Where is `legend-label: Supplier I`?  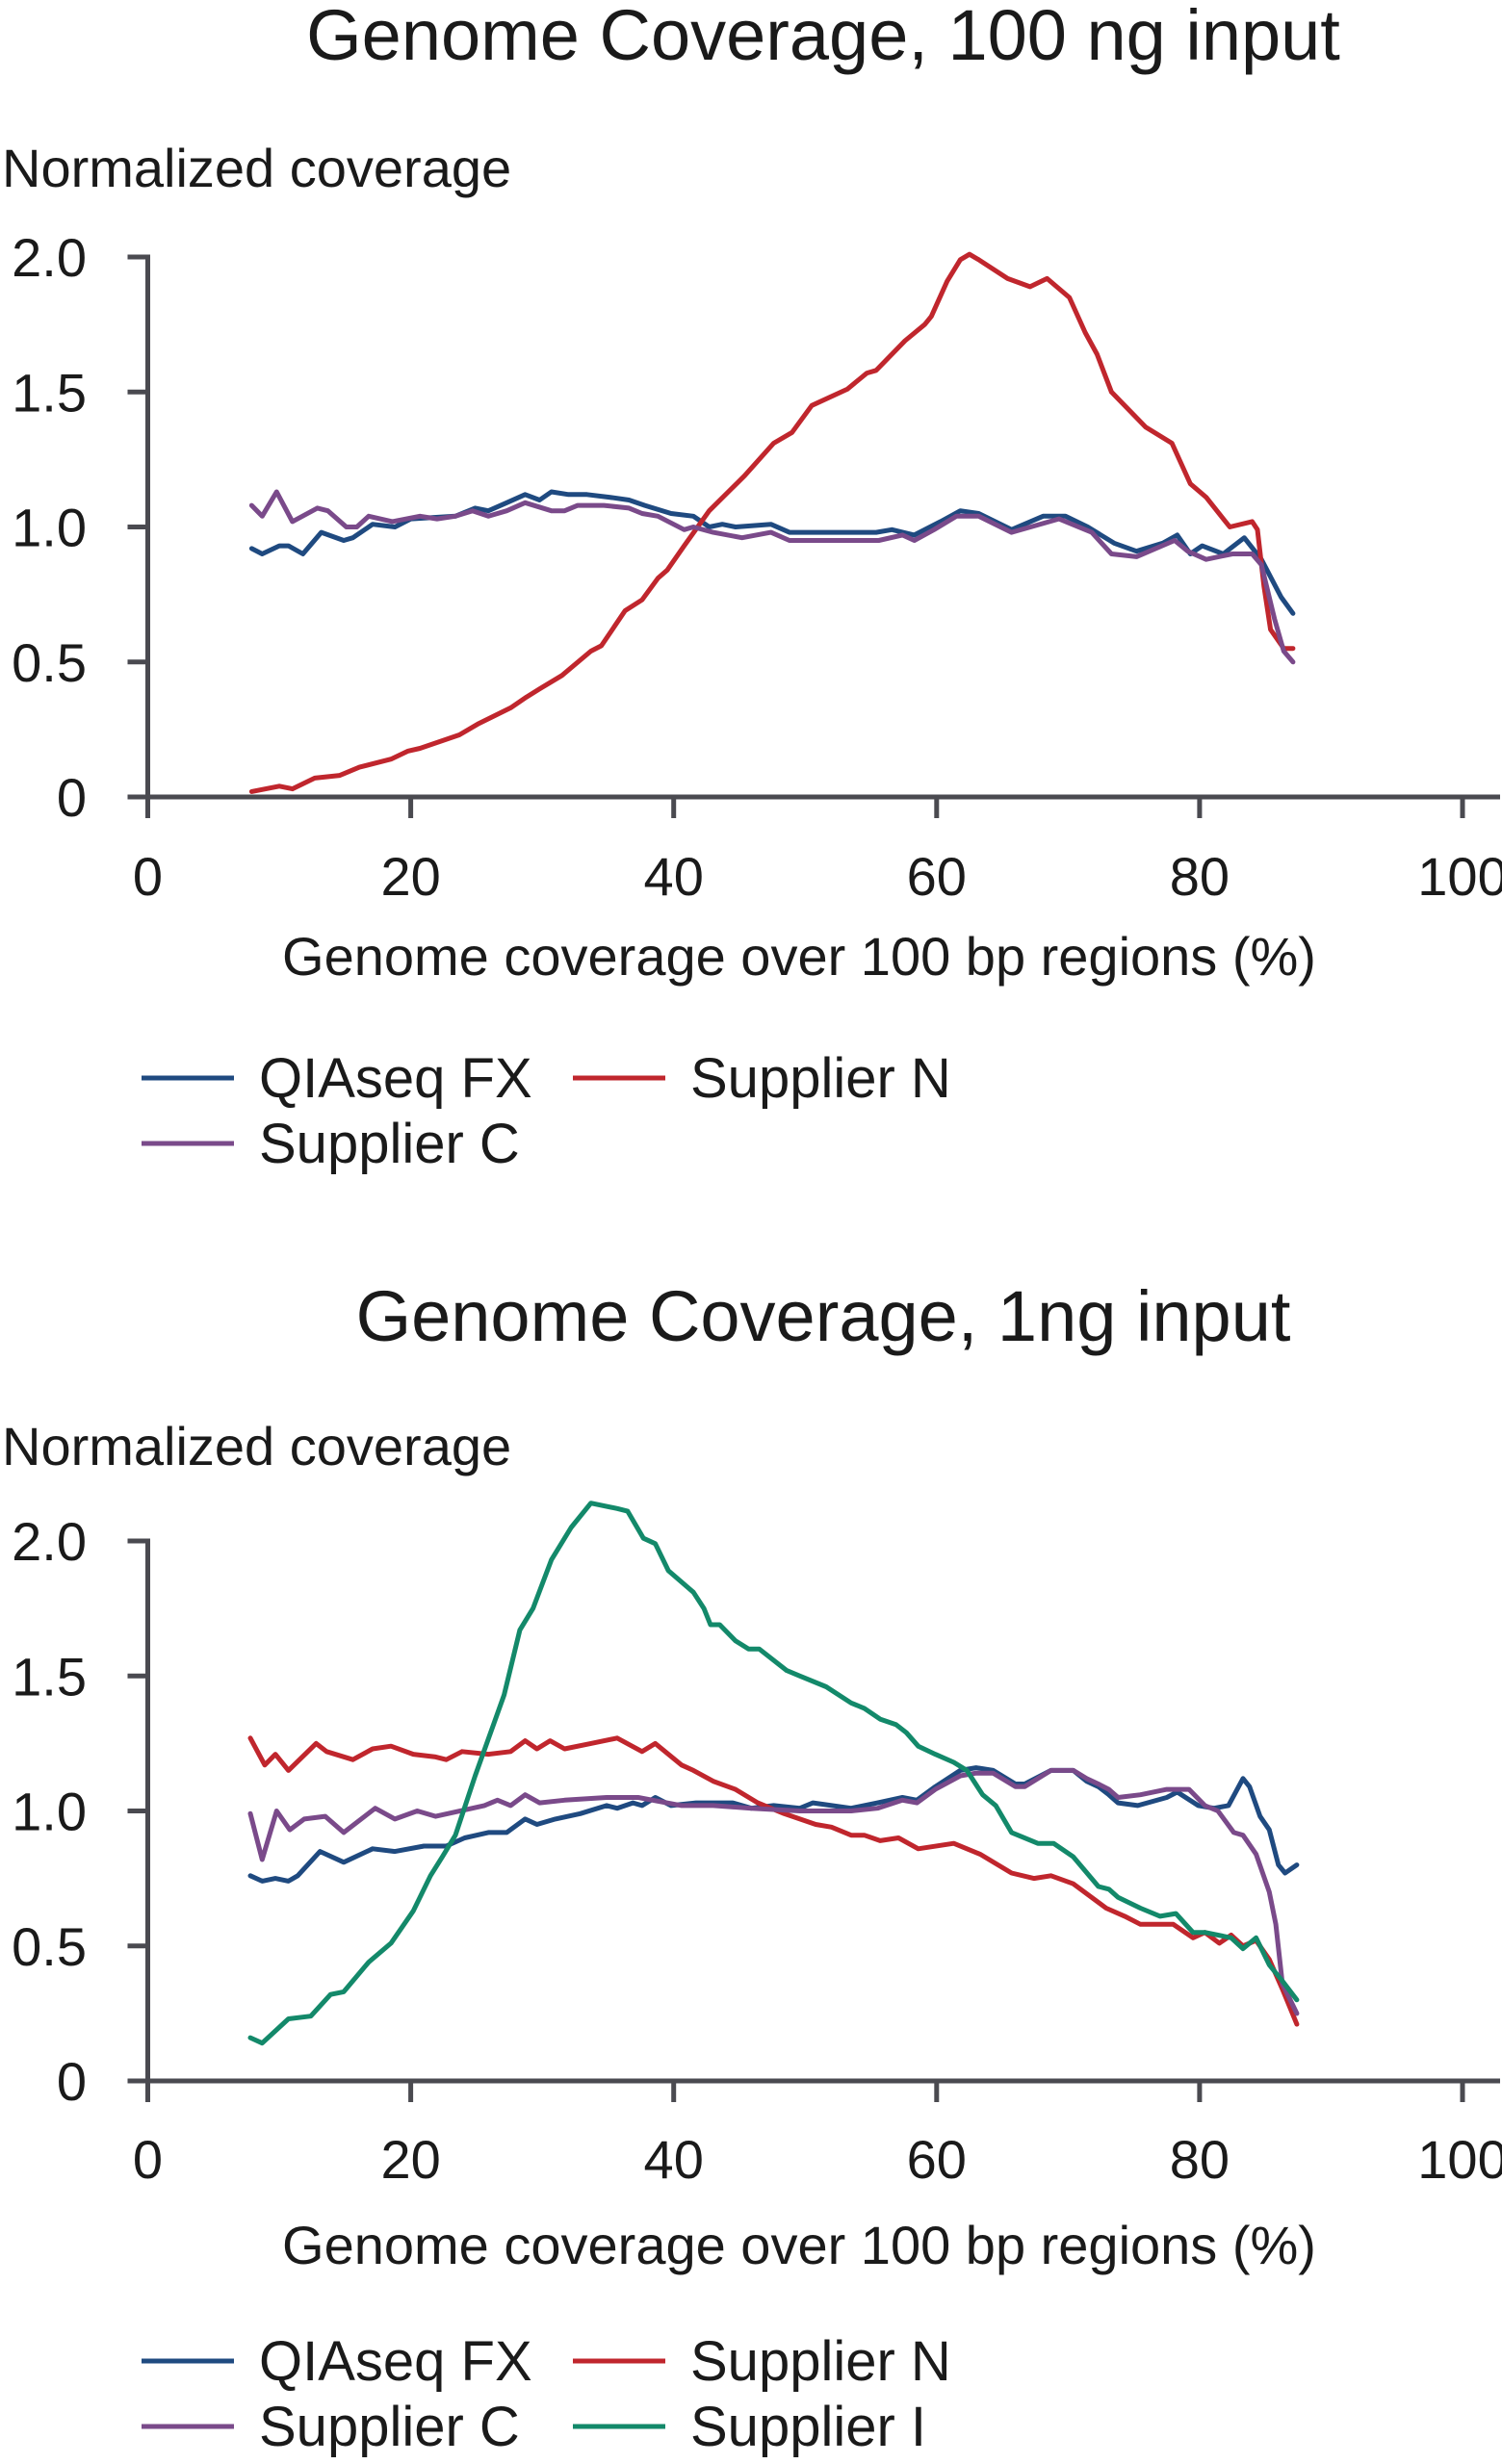 legend-label: Supplier I is located at coordinates (808, 2427).